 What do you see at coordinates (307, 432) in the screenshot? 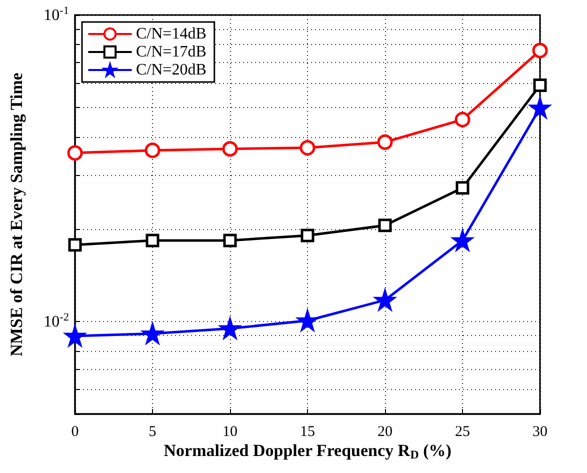
I see `x-tick-label: 15` at bounding box center [307, 432].